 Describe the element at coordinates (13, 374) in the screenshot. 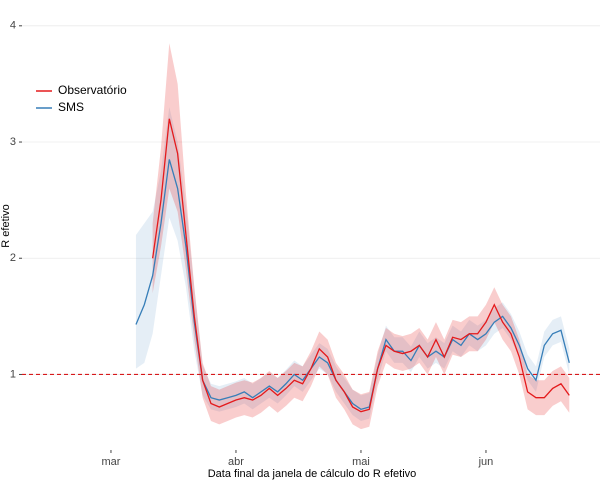

I see `y-tick-label: 1` at that location.